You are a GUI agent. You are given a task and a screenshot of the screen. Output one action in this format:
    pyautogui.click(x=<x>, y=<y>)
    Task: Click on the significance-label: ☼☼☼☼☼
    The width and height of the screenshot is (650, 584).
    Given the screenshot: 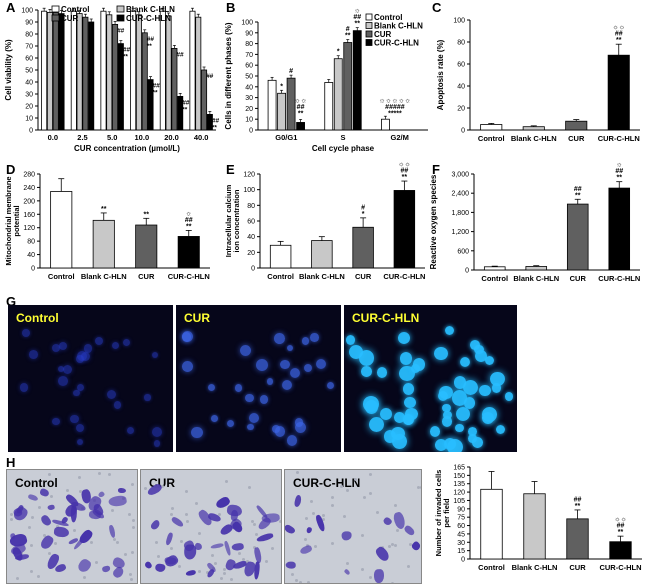 What is the action you would take?
    pyautogui.click(x=395, y=100)
    